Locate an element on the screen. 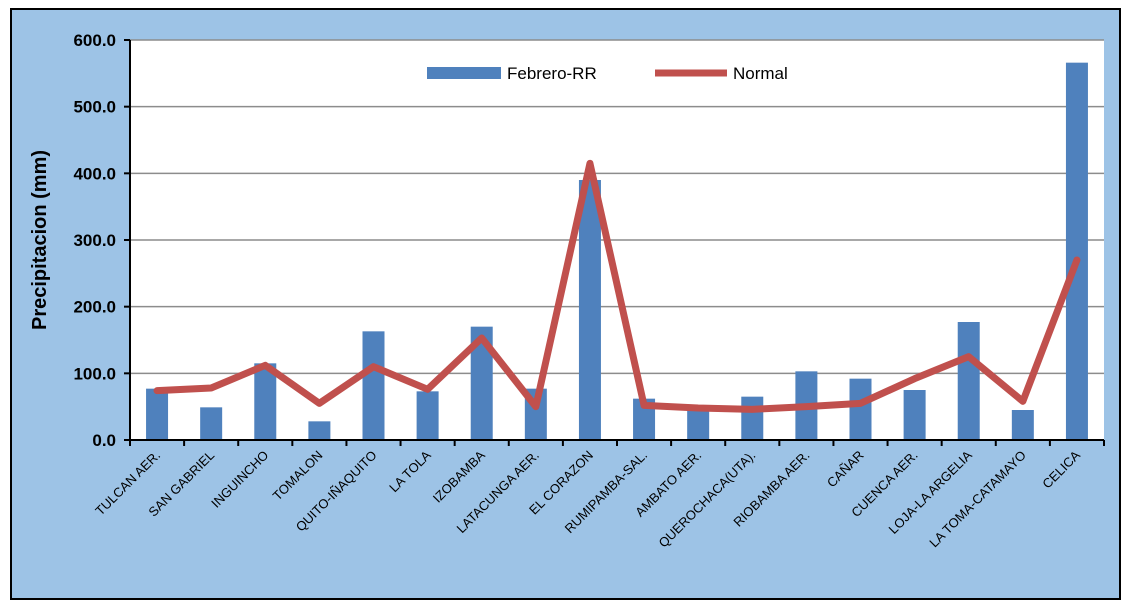  legend-label-normal: Normal is located at coordinates (760, 73).